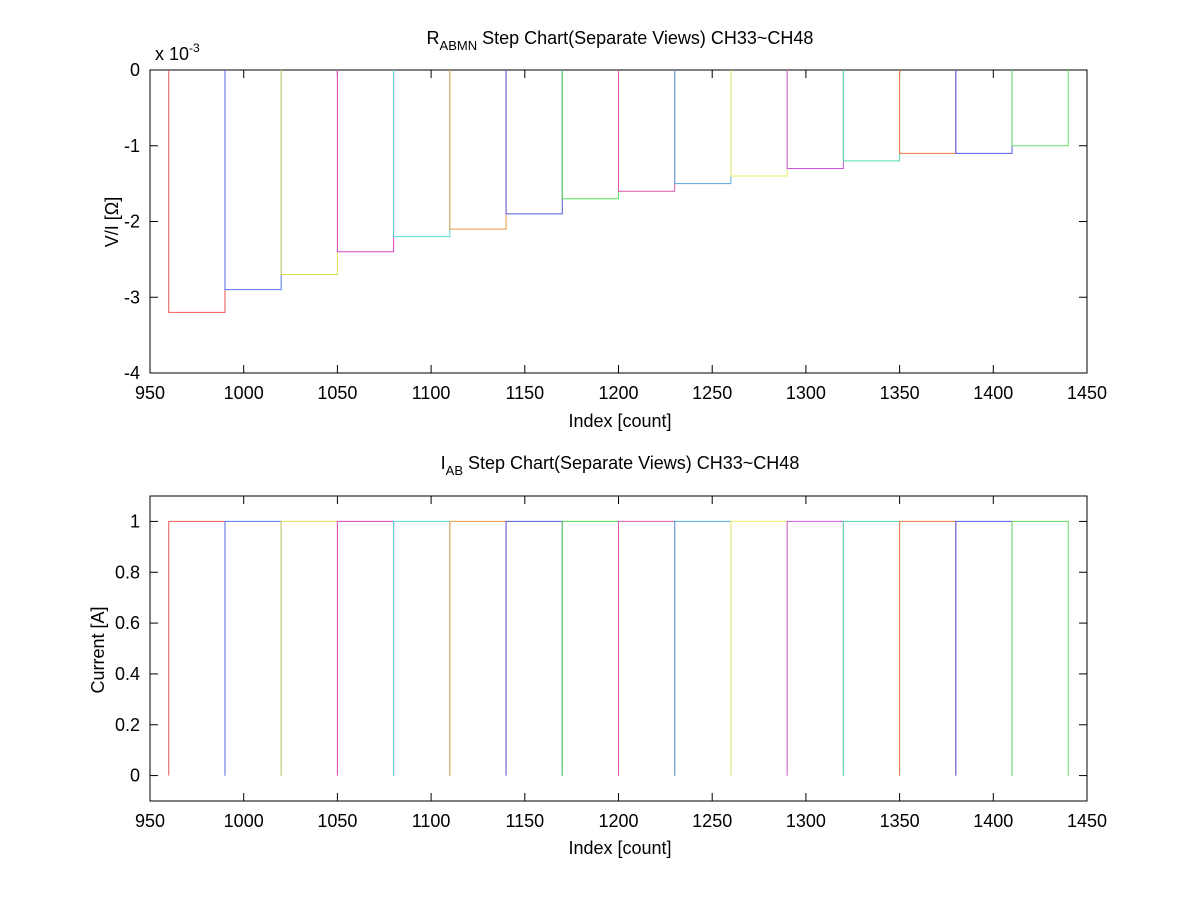 This screenshot has height=901, width=1201. Describe the element at coordinates (177, 52) in the screenshot. I see `resistance-exponent-label: x 10-3` at that location.